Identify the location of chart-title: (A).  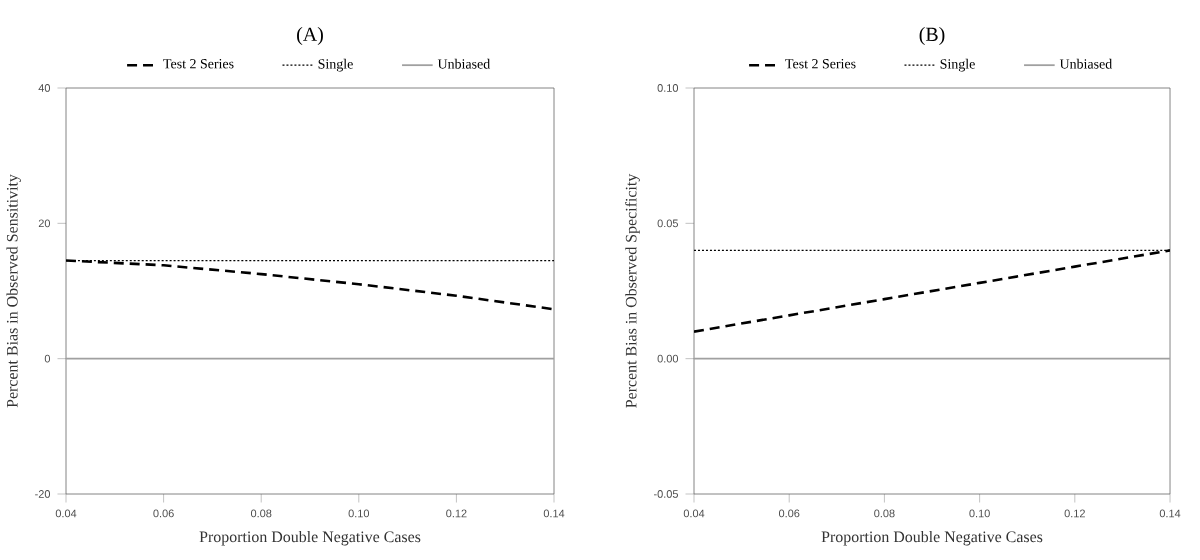
(310, 36).